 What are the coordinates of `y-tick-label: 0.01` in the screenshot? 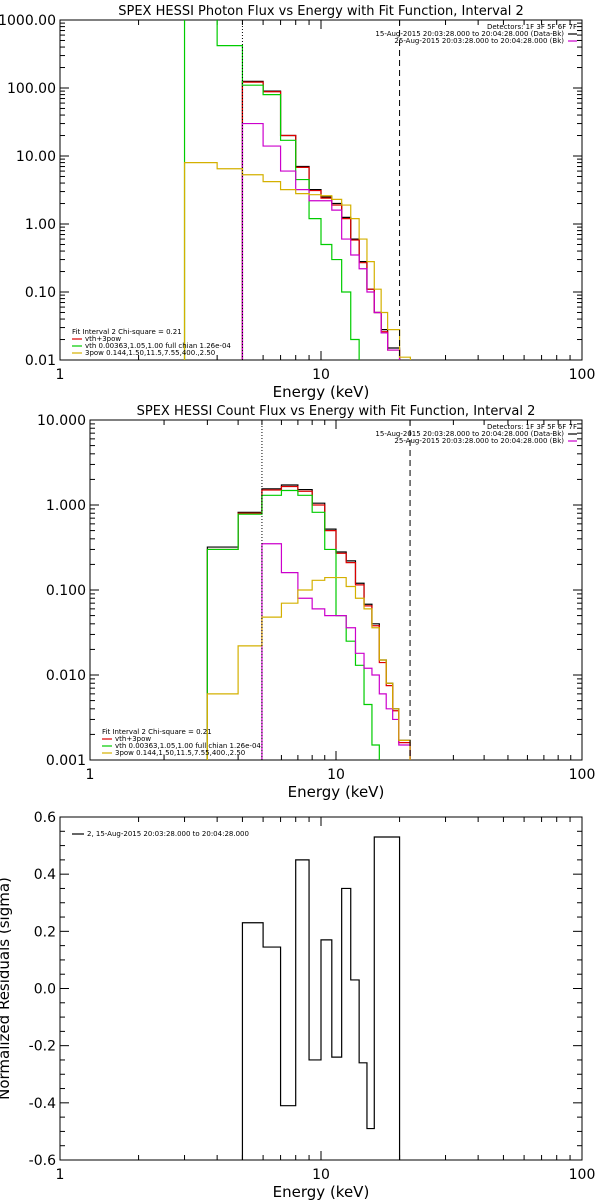 It's located at (40, 361).